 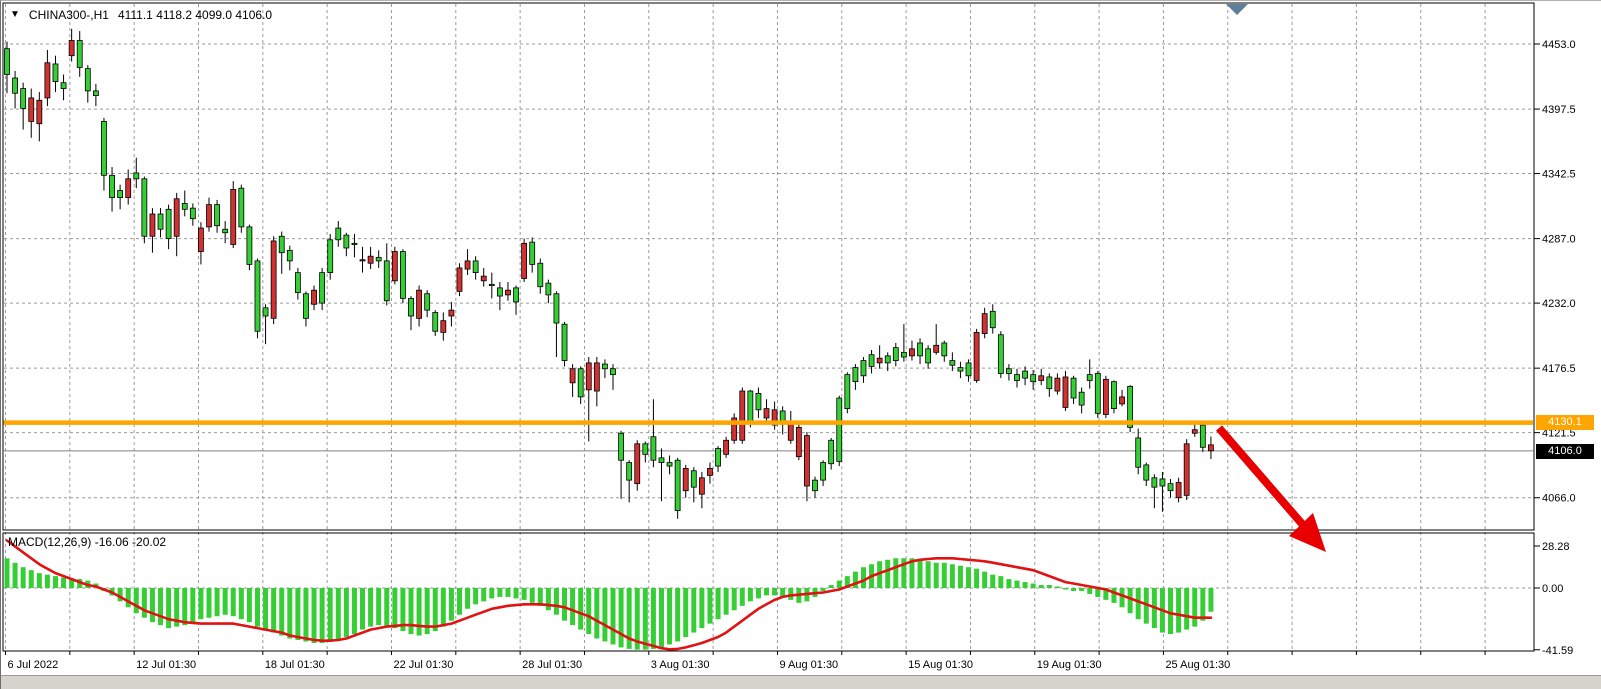 What do you see at coordinates (166, 665) in the screenshot?
I see `time-axis-label: 12 Jul 01:30` at bounding box center [166, 665].